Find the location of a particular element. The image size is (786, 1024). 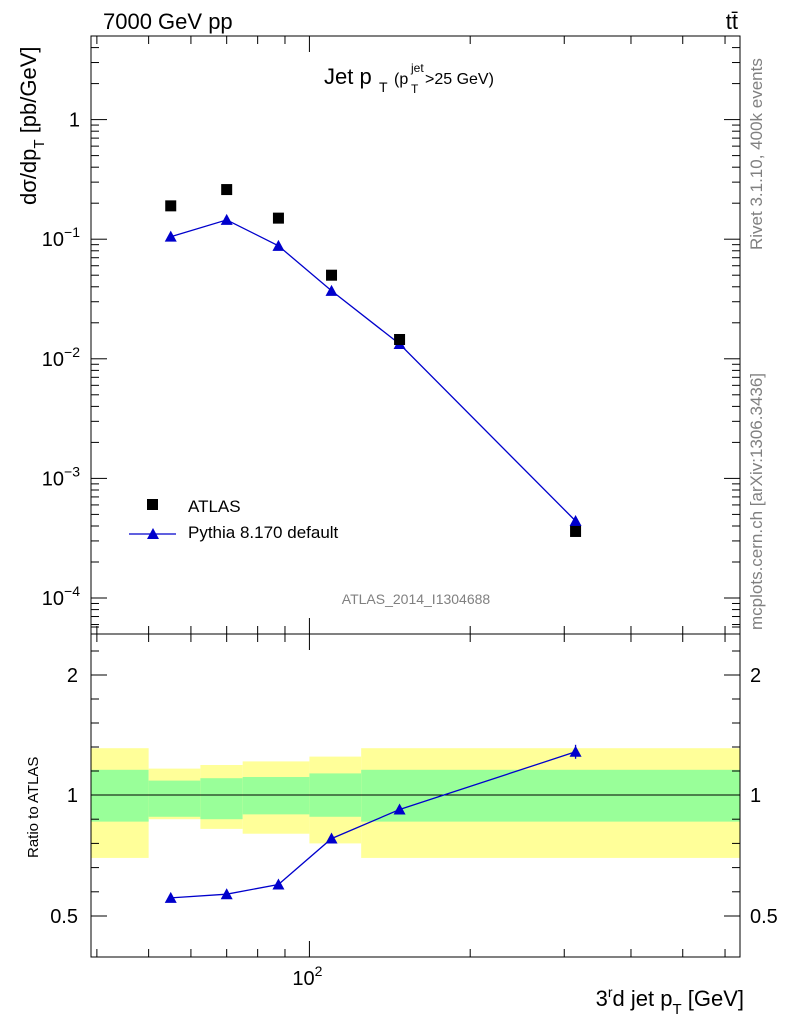

legend-mc-marker is located at coordinates (153, 533).